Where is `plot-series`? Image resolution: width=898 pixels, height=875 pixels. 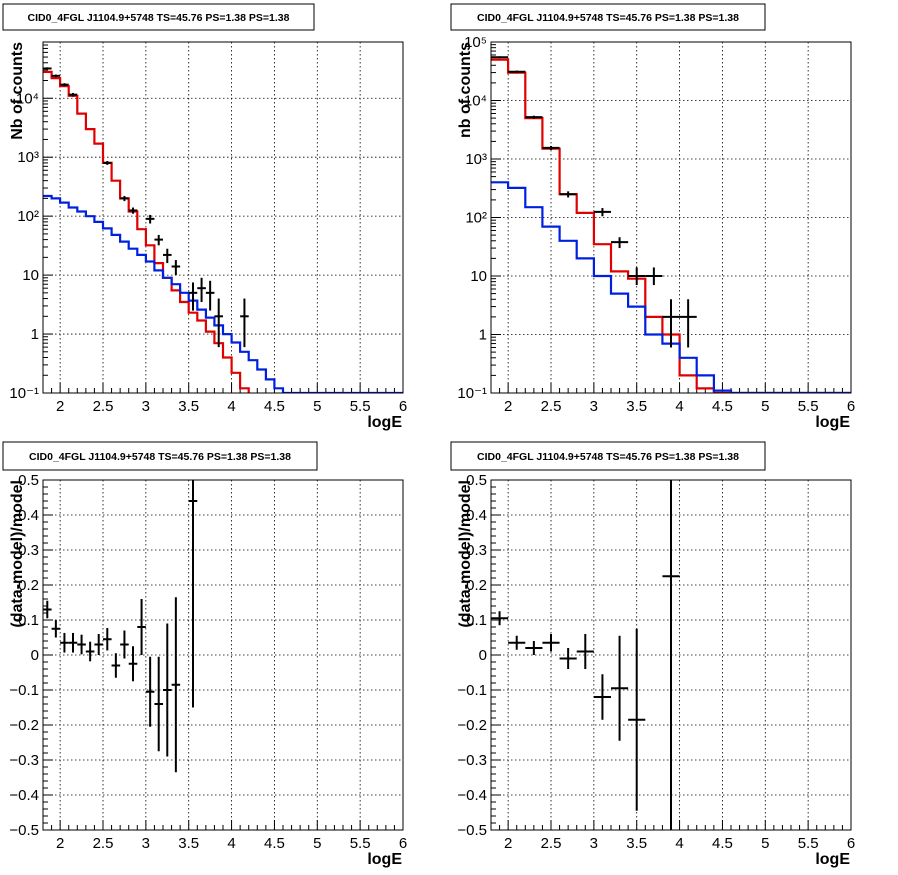
plot-series is located at coordinates (223, 230).